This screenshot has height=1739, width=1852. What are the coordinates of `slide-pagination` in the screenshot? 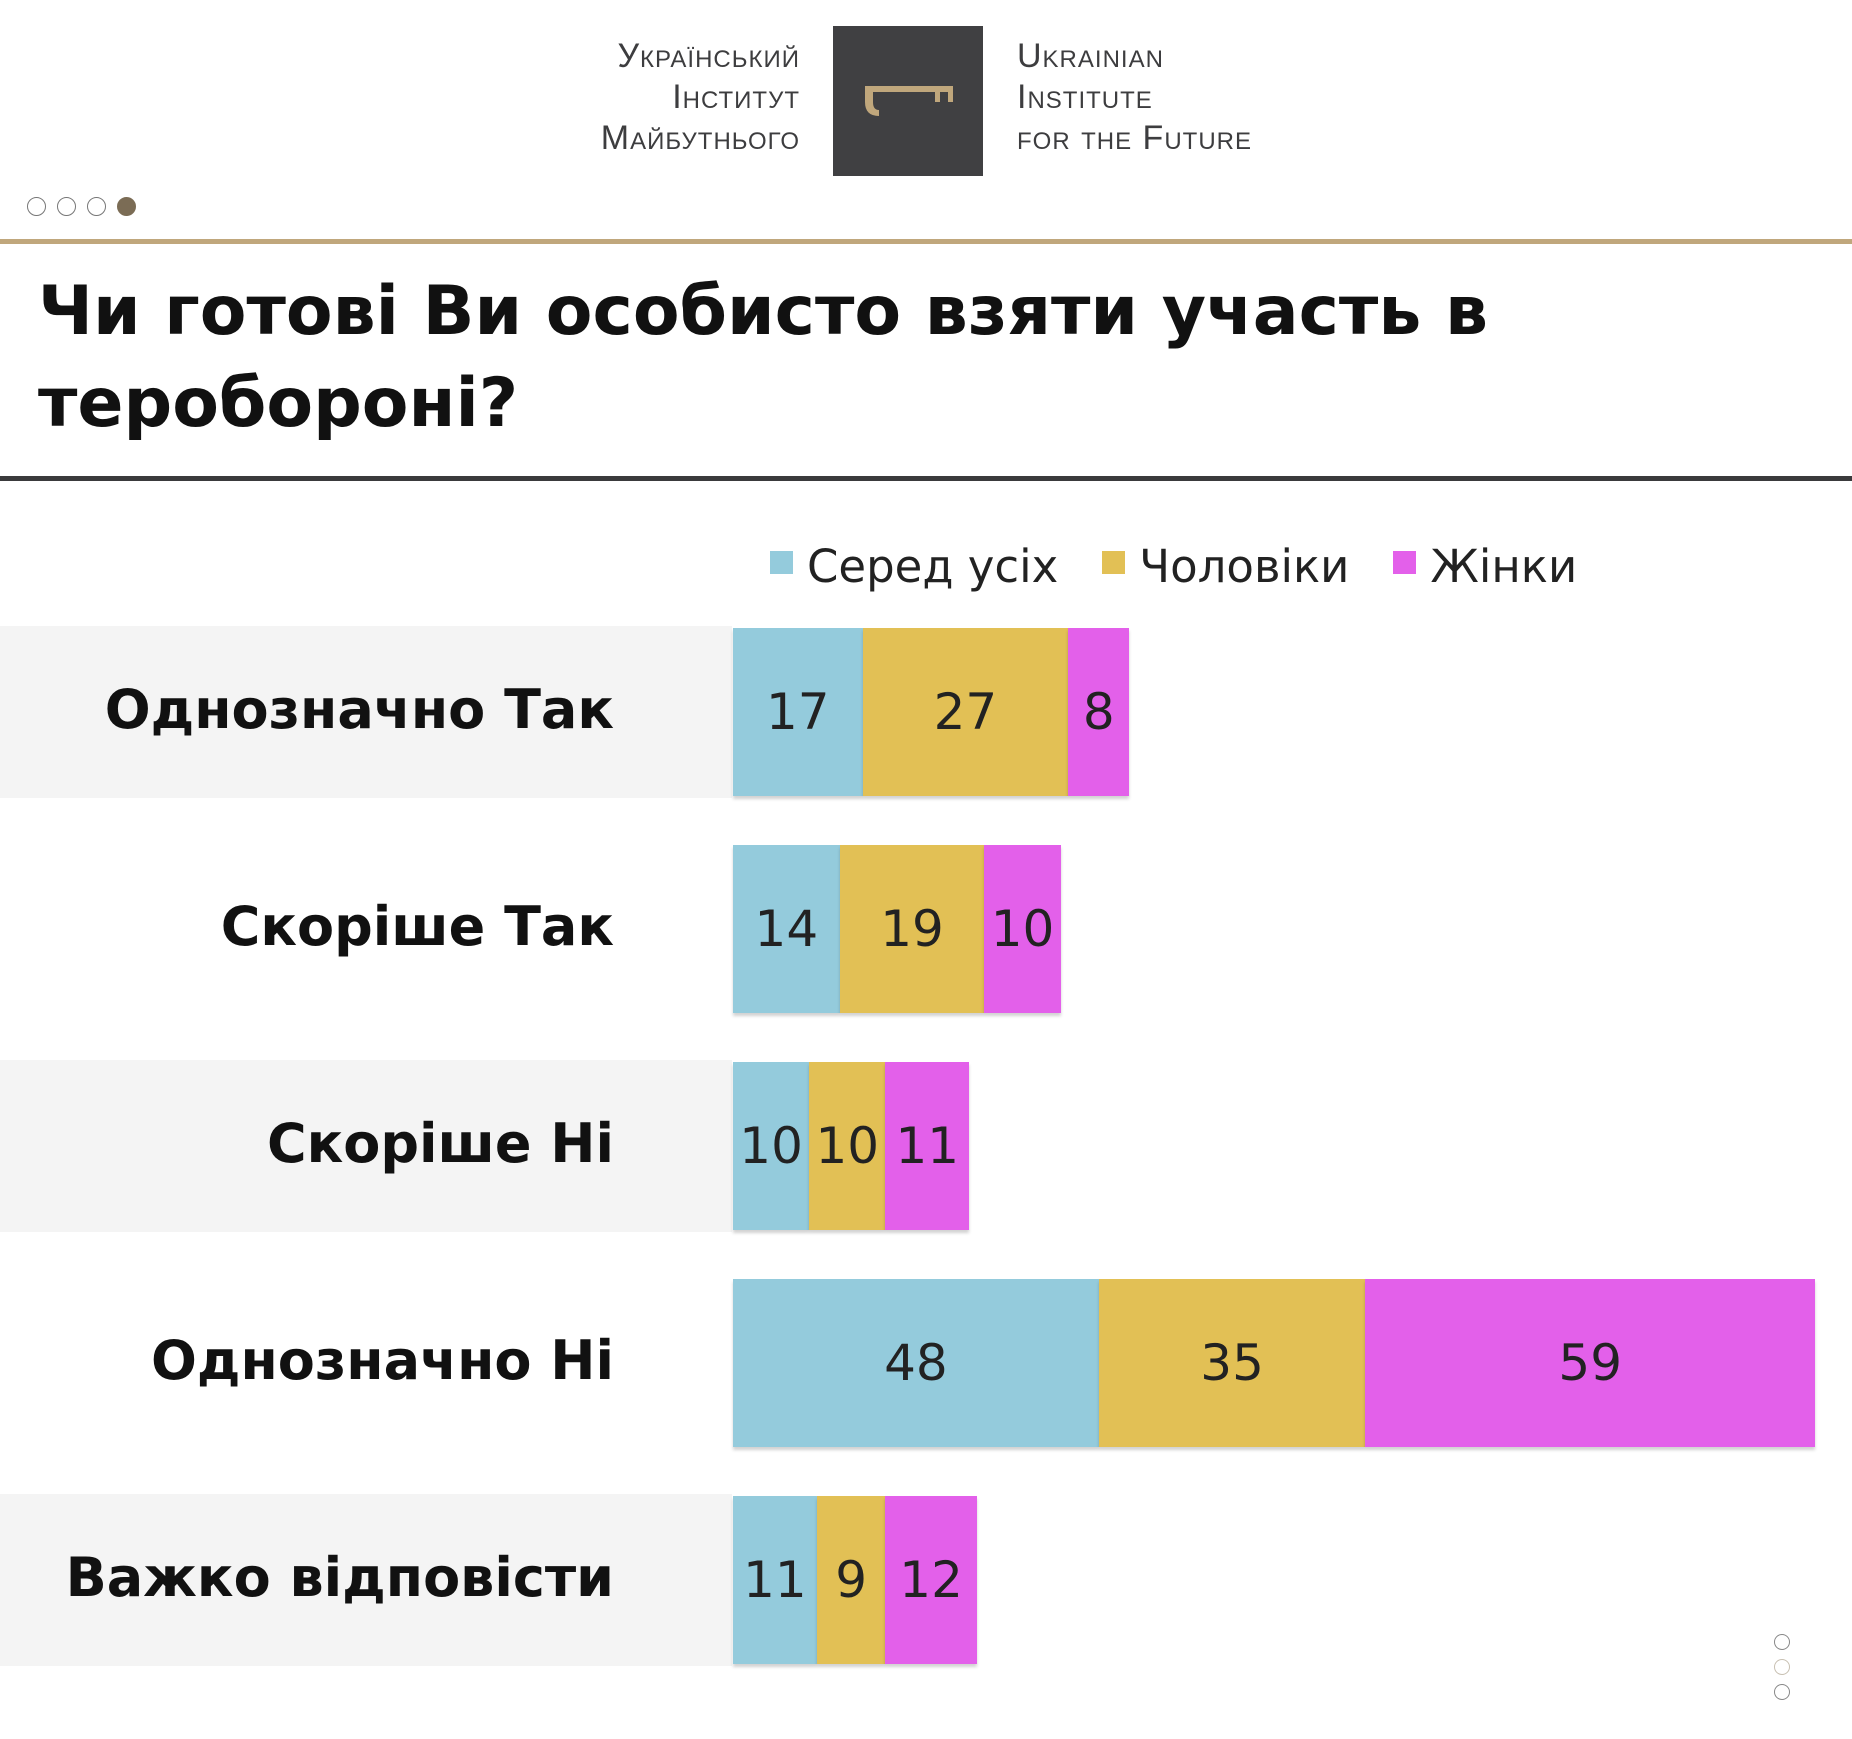 It's located at (81, 206).